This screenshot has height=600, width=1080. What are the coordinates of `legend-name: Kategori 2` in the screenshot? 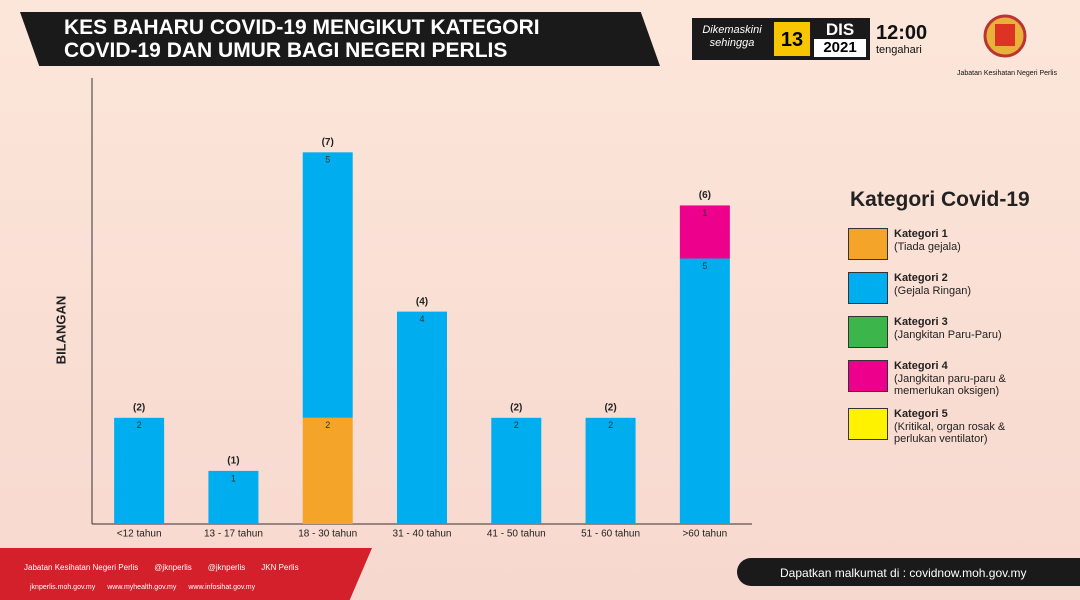 It's located at (921, 278).